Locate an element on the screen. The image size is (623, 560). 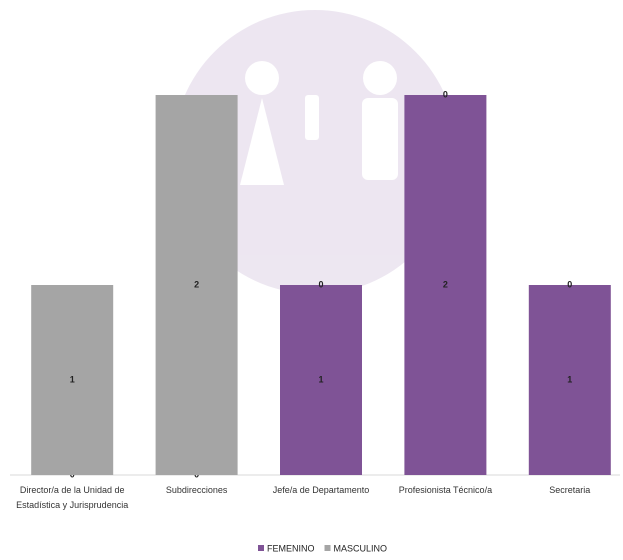
x-label-box: Jefe/a de Departamento is located at coordinates (321, 490).